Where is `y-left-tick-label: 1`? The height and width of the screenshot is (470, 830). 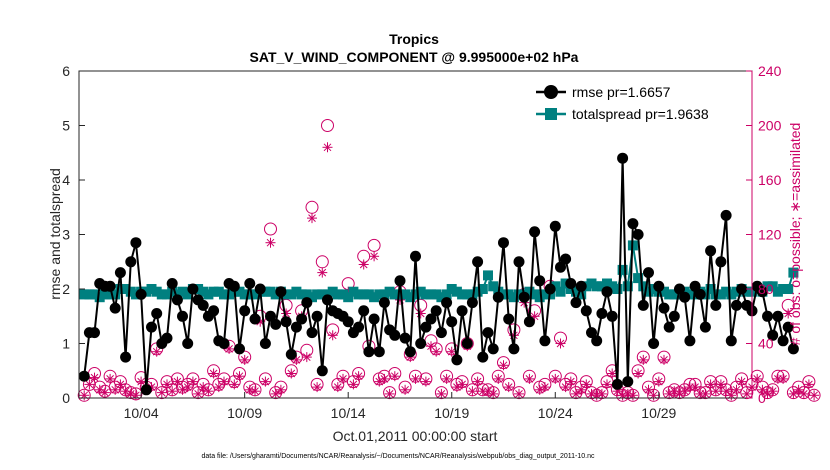
y-left-tick-label: 1 is located at coordinates (66, 344).